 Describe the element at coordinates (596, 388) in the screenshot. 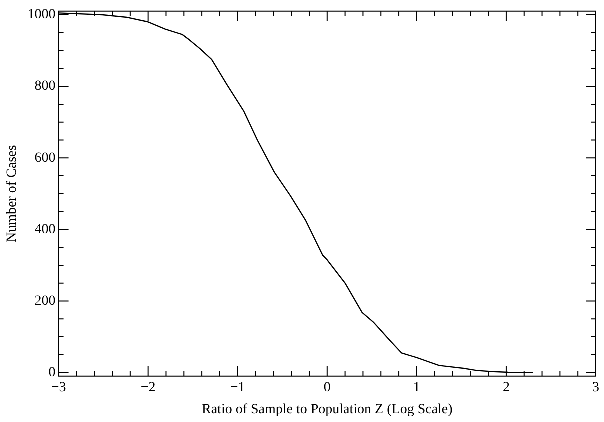

I see `x-tick-label: 3` at that location.